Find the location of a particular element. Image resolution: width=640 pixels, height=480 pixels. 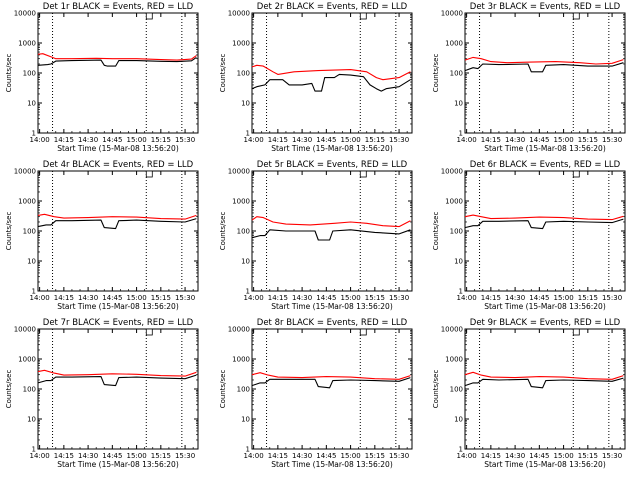

panel-title: Det 5r BLACK = Events, RED = LLD is located at coordinates (332, 165).